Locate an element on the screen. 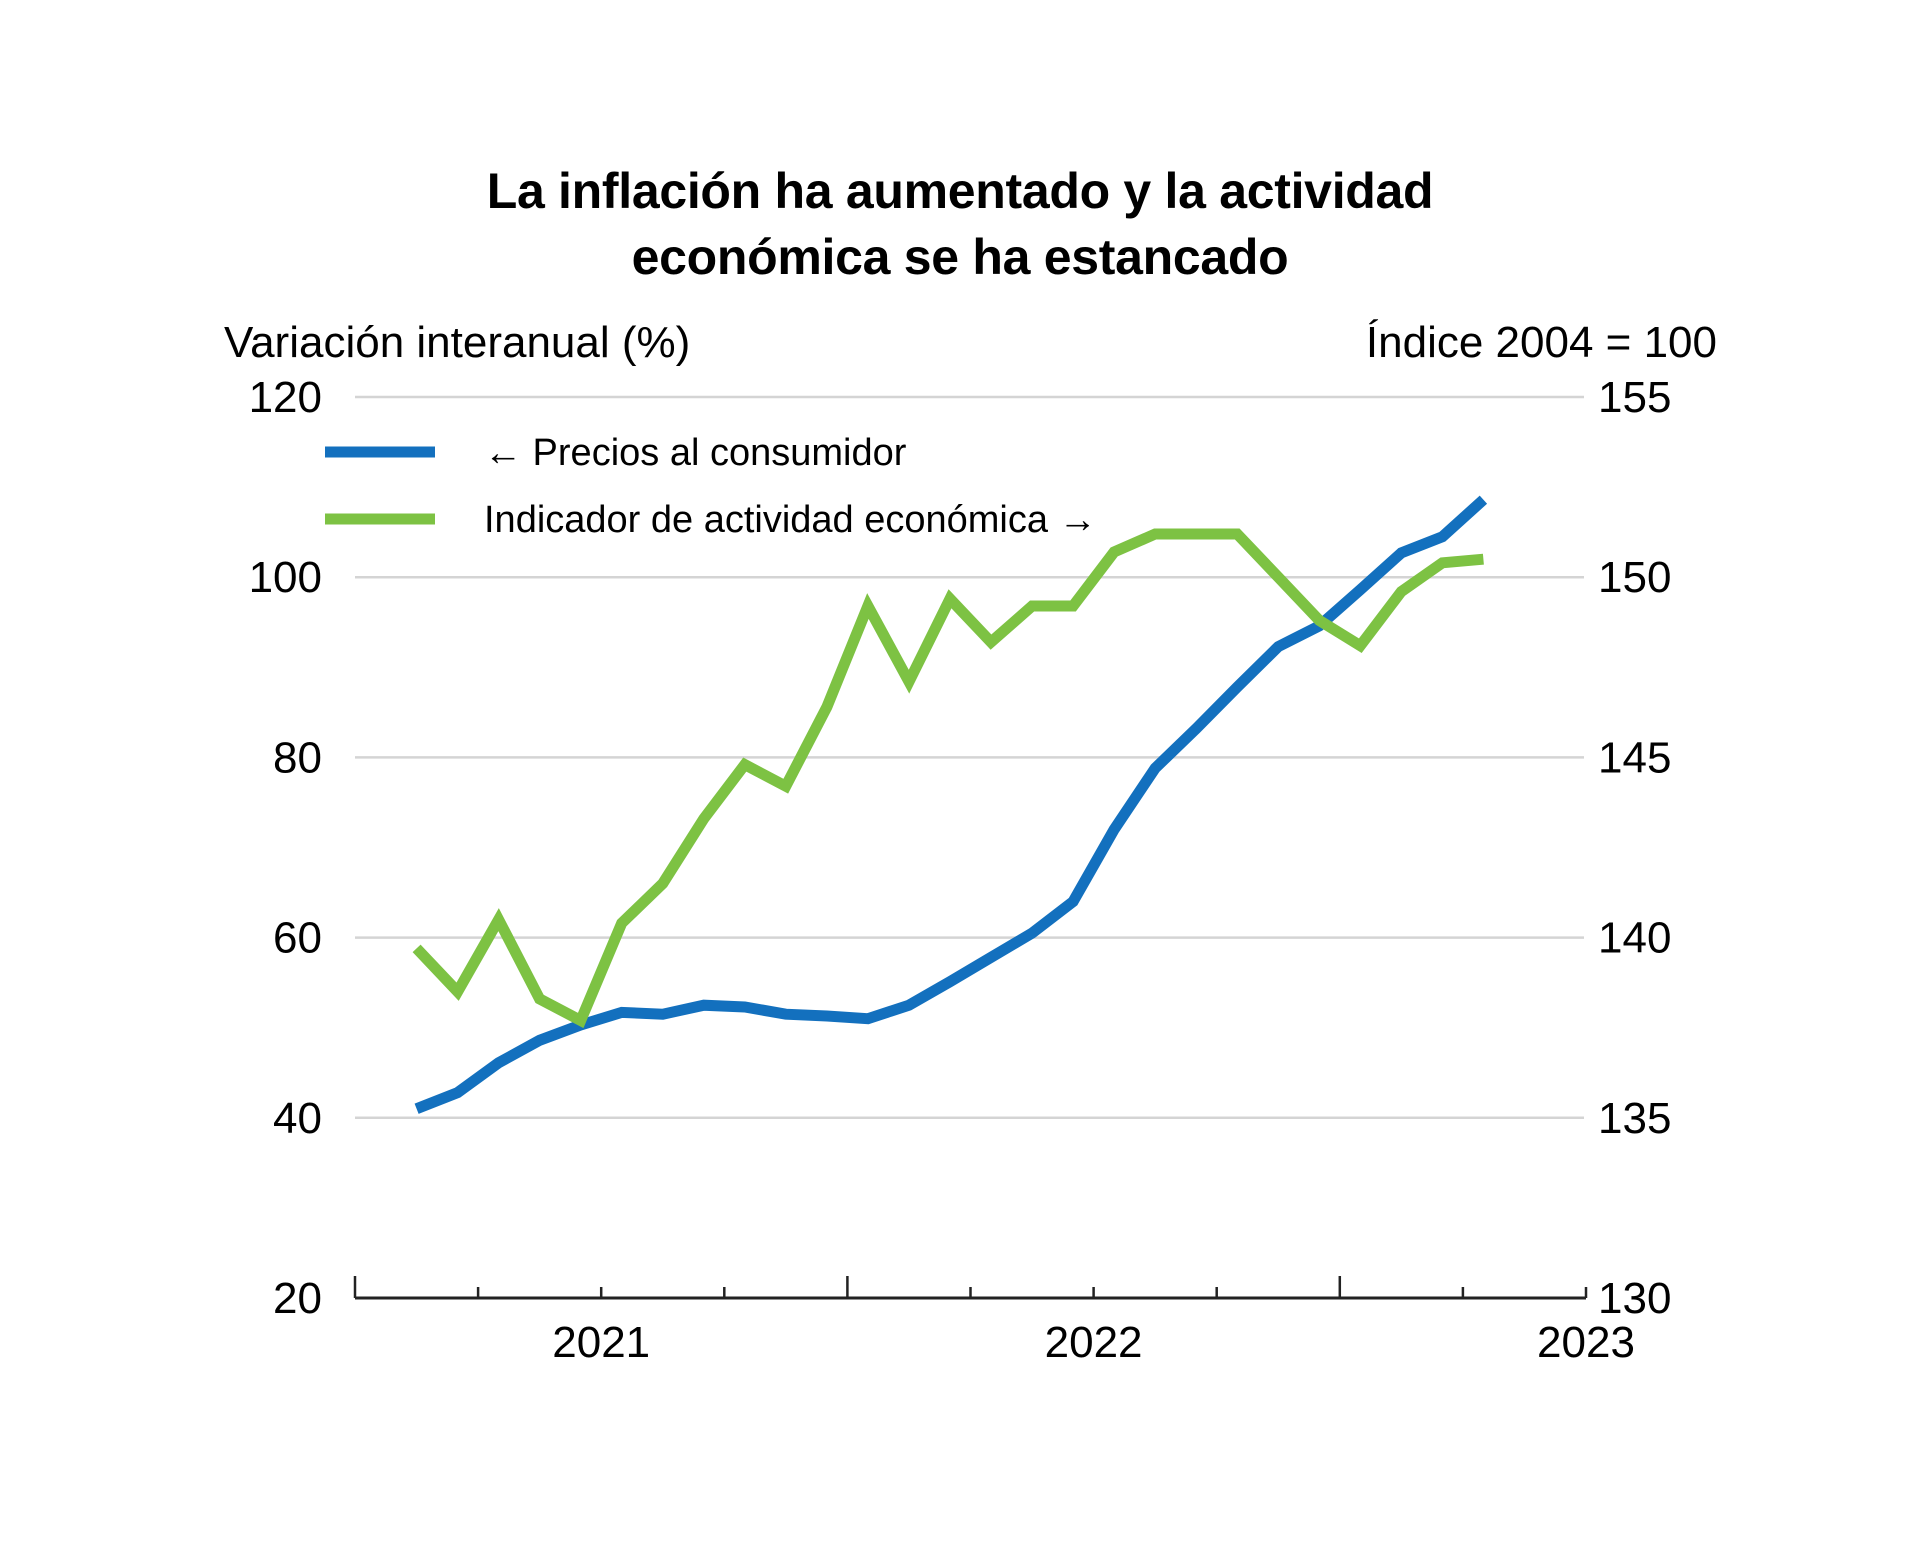 The image size is (1920, 1559). left-tick-label: 40 is located at coordinates (297, 1118).